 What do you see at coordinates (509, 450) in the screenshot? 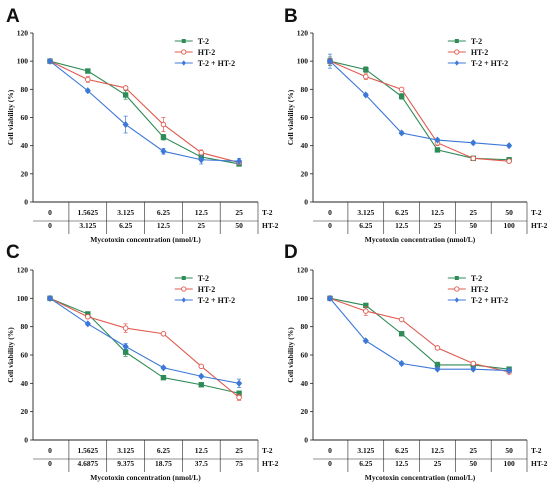
I see `x-tick-label-t2: 50` at bounding box center [509, 450].